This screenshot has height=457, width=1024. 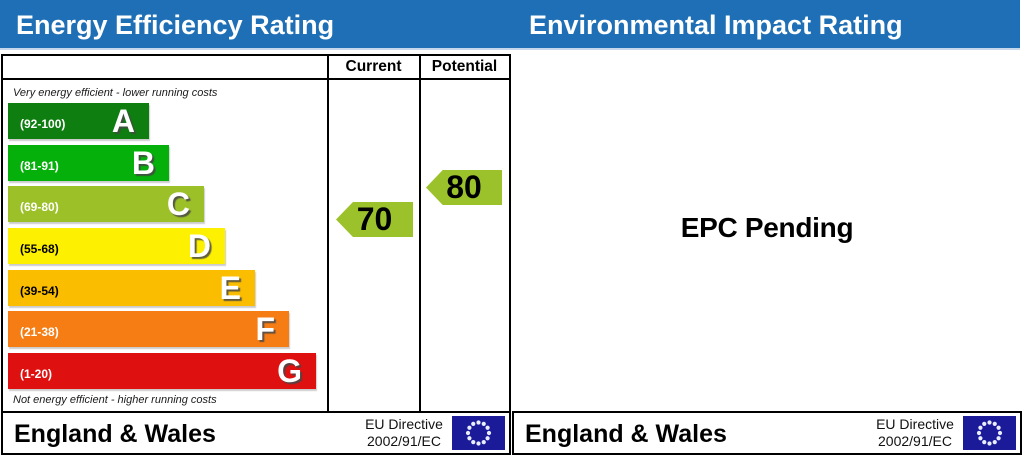 What do you see at coordinates (767, 433) in the screenshot?
I see `footer-england-wales-right: England & Wales EU Directive 2002/91/EC` at bounding box center [767, 433].